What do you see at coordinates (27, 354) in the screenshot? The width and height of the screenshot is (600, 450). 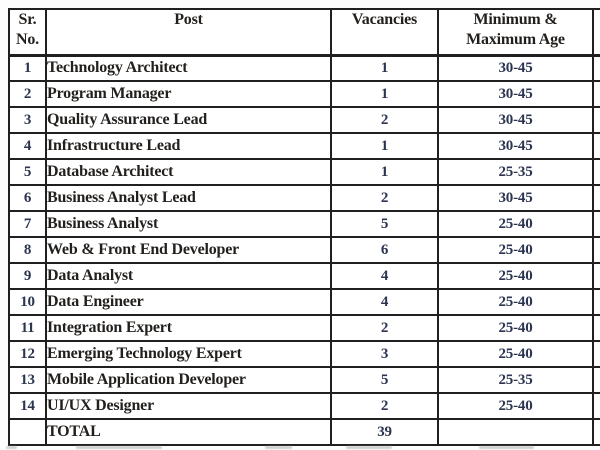 I see `cell-sr-no: 12` at bounding box center [27, 354].